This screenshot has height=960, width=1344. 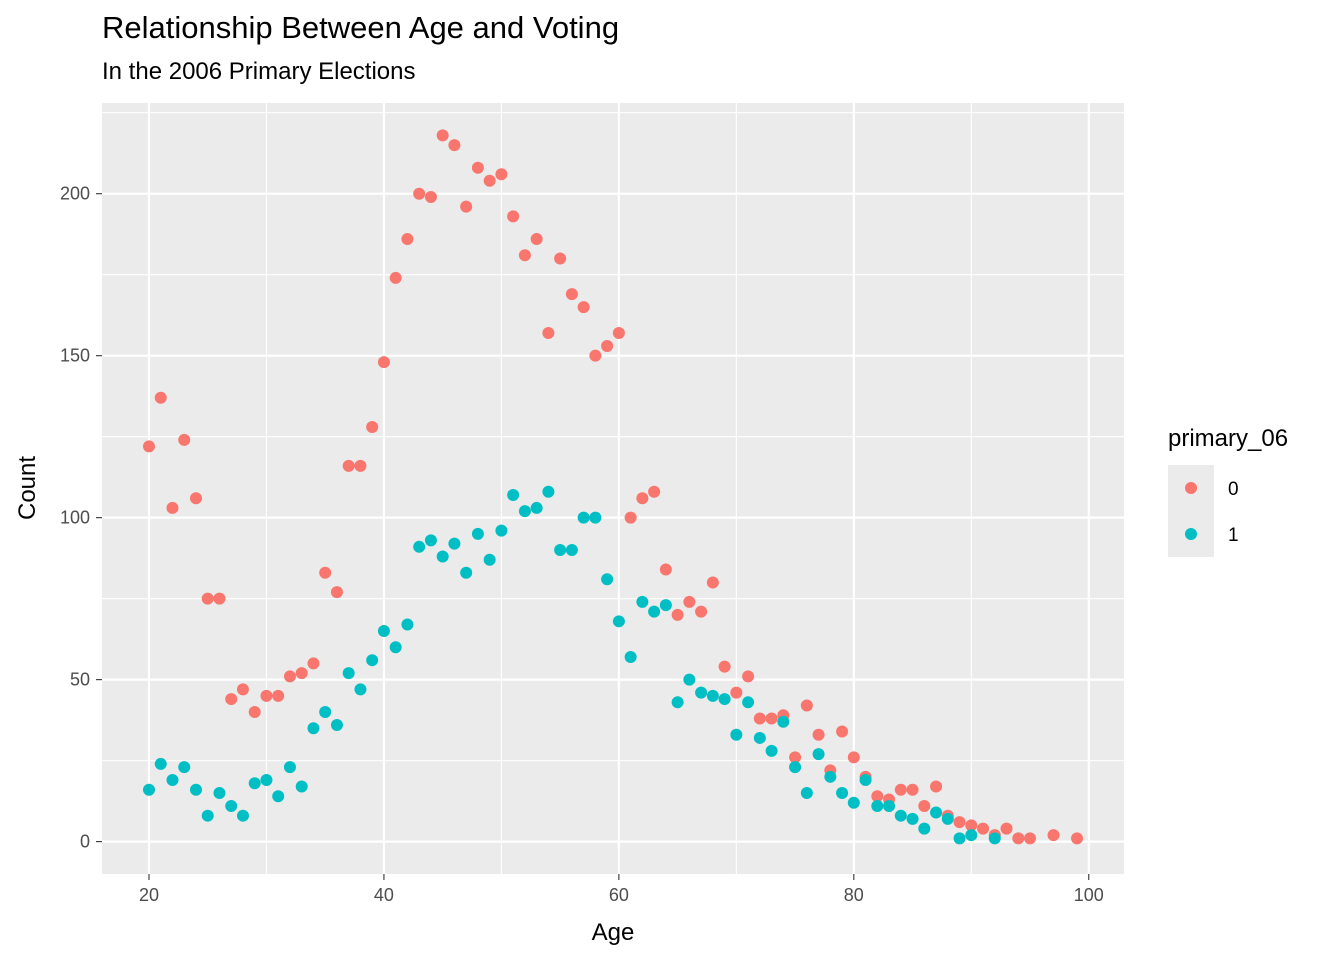 What do you see at coordinates (1089, 895) in the screenshot?
I see `x-tick-label: 100` at bounding box center [1089, 895].